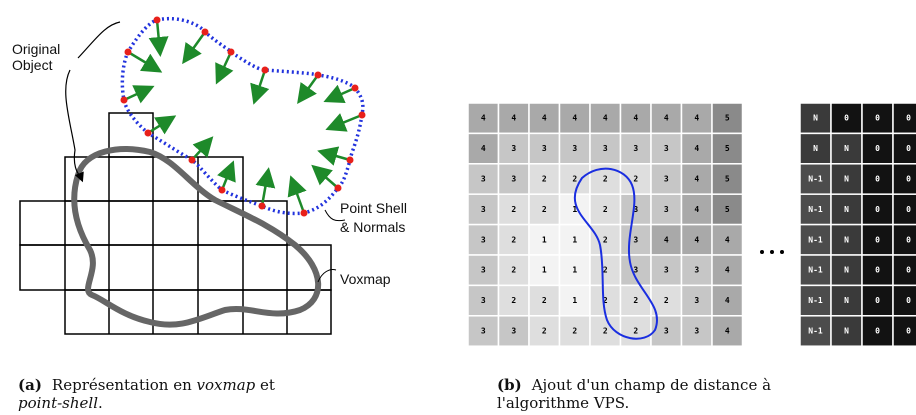  What do you see at coordinates (651, 385) in the screenshot?
I see `caption-text: Ajout d'un champ de distance à` at bounding box center [651, 385].